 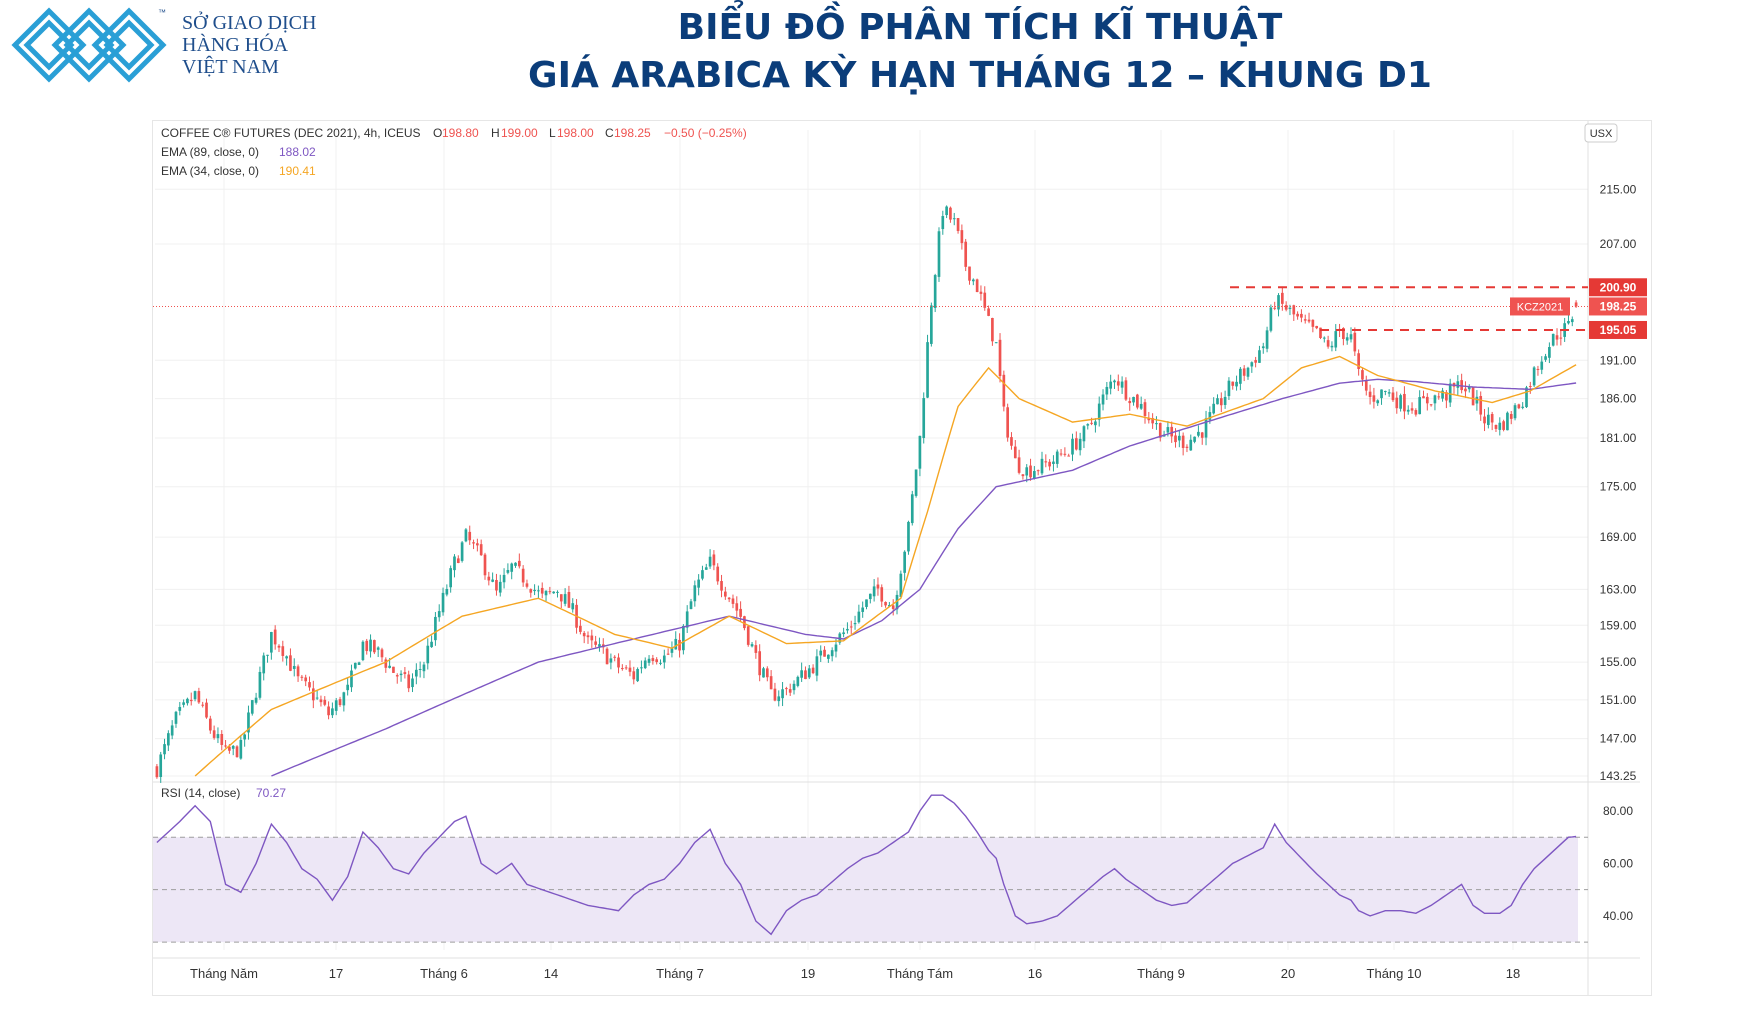 I want to click on legend-open: 198.80, so click(x=460, y=133).